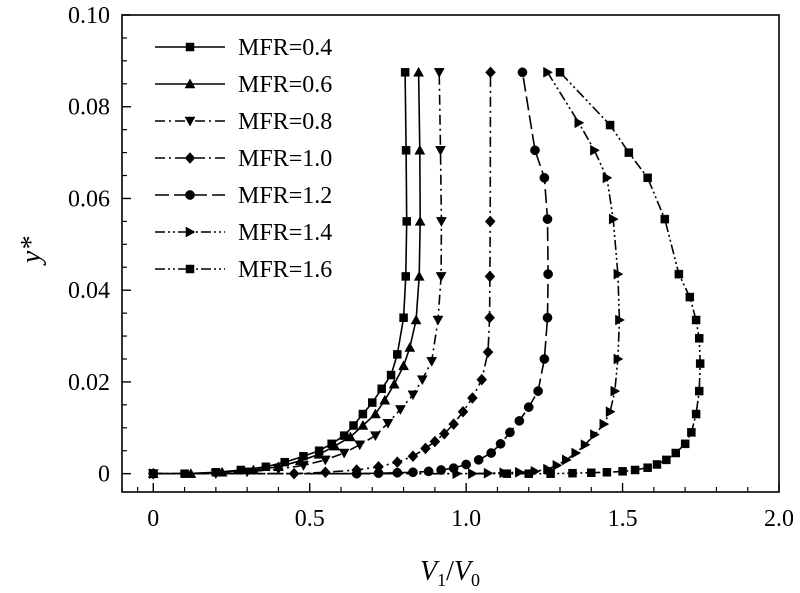 This screenshot has width=800, height=593. Describe the element at coordinates (310, 519) in the screenshot. I see `x-tick-label: 0.5` at that location.